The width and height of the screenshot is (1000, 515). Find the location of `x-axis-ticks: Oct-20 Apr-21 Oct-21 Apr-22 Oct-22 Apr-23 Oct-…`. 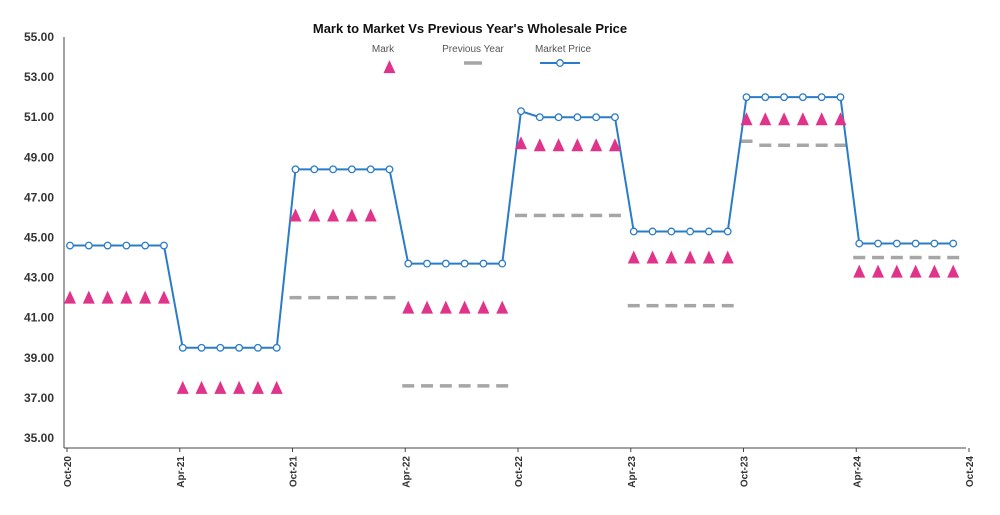

x-axis-ticks: Oct-20 Apr-21 Oct-21 Apr-22 Oct-22 Apr-23 Oct-… is located at coordinates (519, 468).